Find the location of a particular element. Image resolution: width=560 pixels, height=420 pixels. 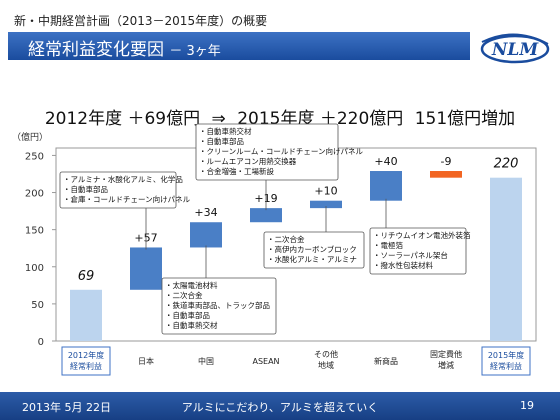

headline-2012: 2012年度 ＋69億円 is located at coordinates (122, 119).